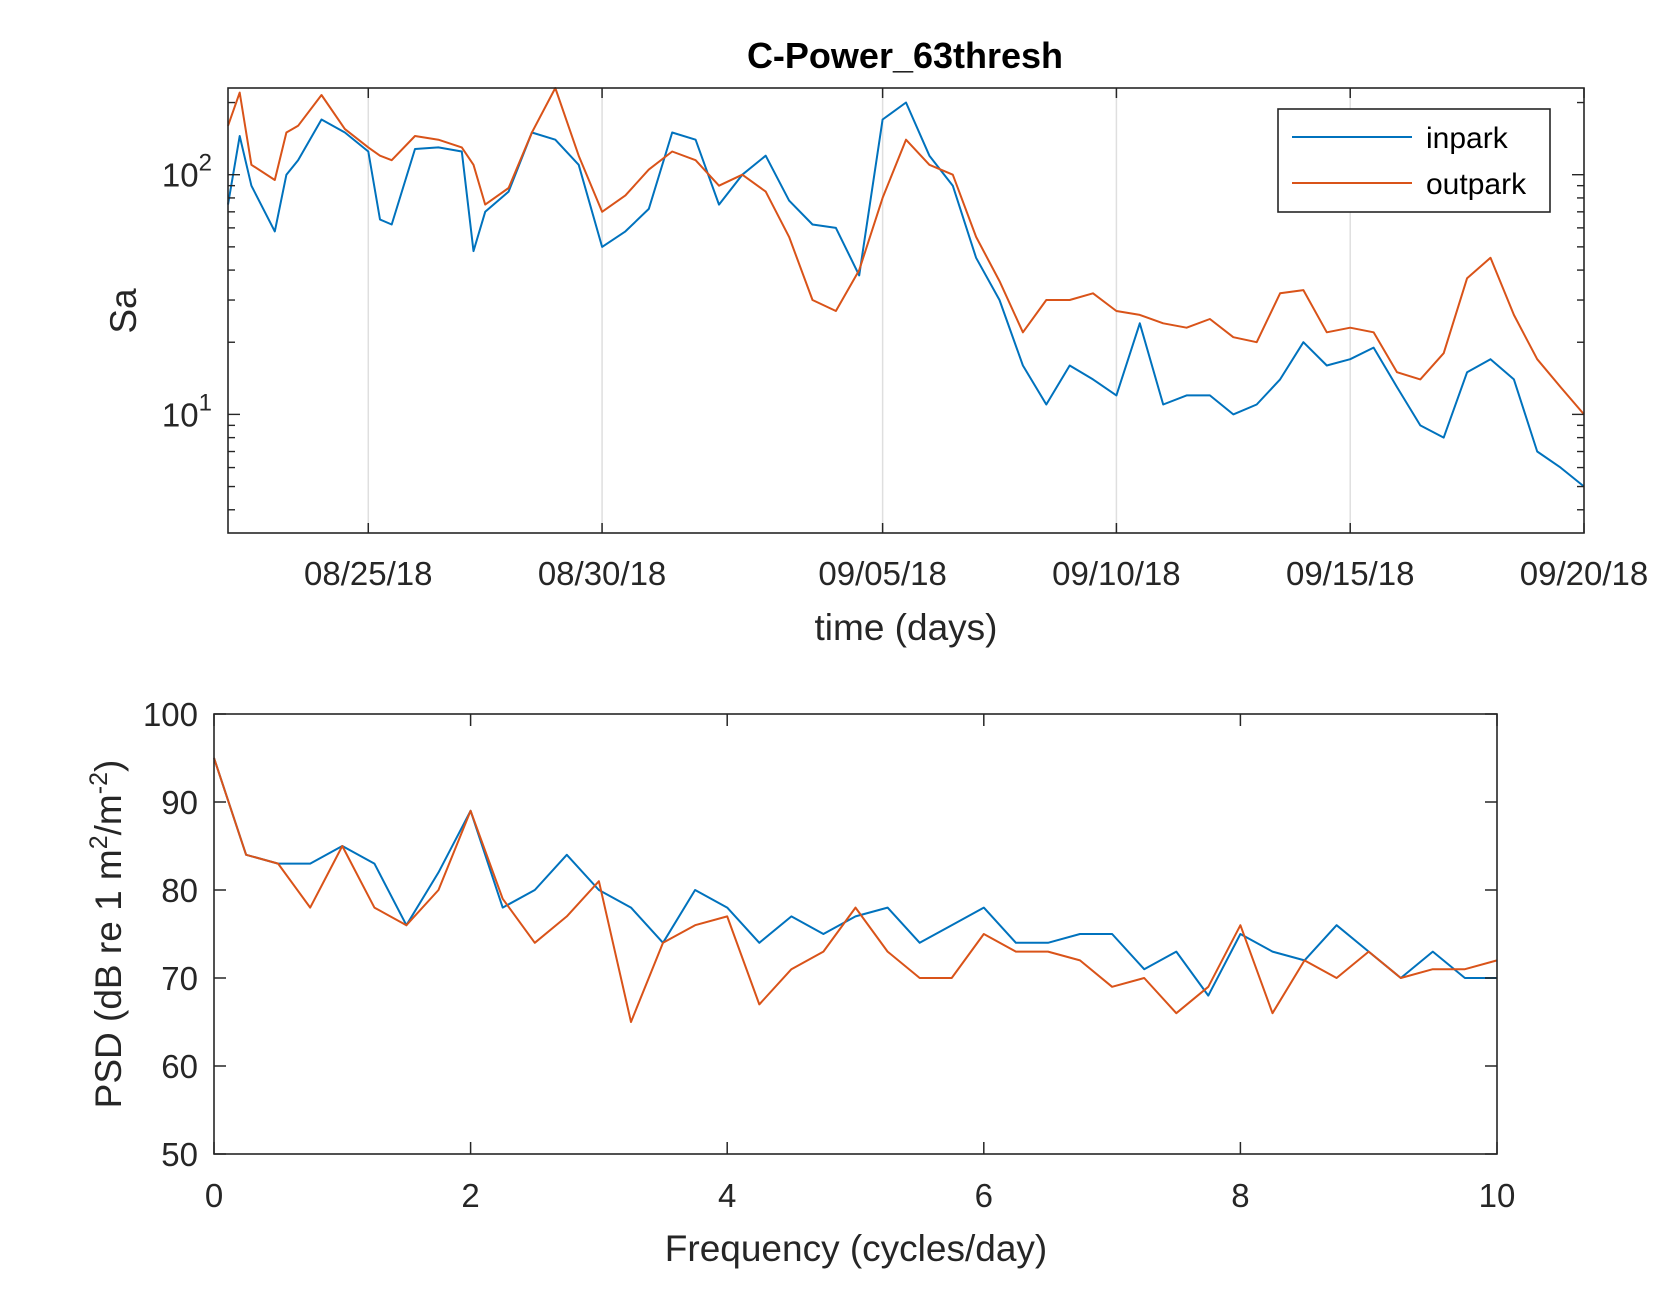 This screenshot has height=1299, width=1654. Describe the element at coordinates (123, 311) in the screenshot. I see `y-axis-label: Sa` at that location.